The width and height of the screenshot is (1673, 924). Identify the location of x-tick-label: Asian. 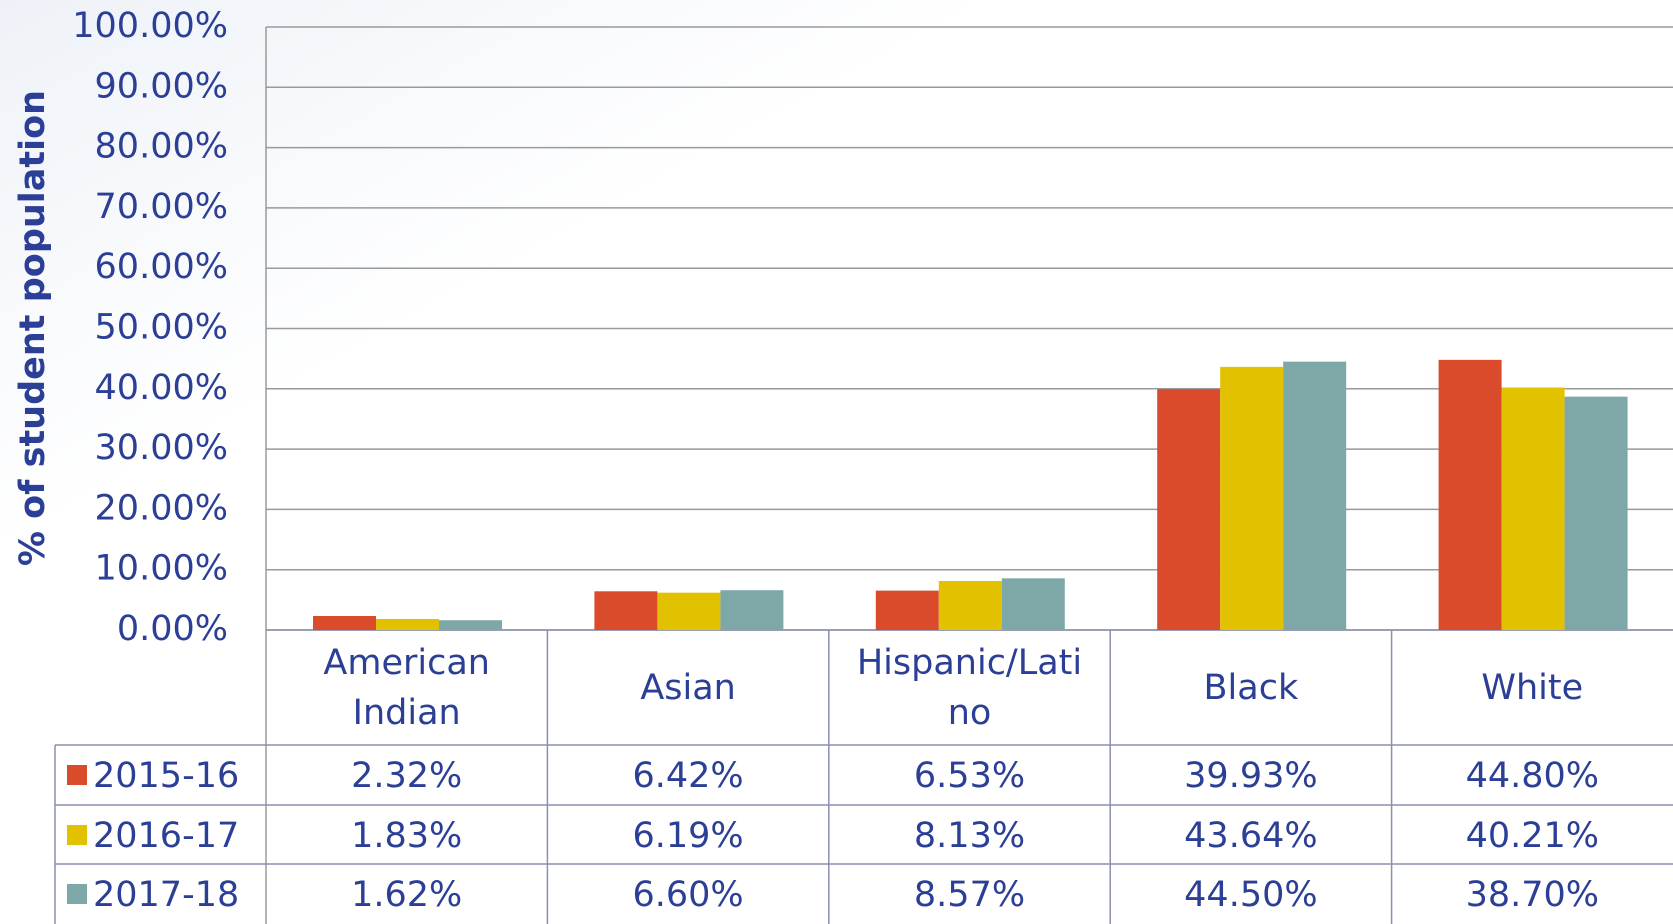
(688, 687).